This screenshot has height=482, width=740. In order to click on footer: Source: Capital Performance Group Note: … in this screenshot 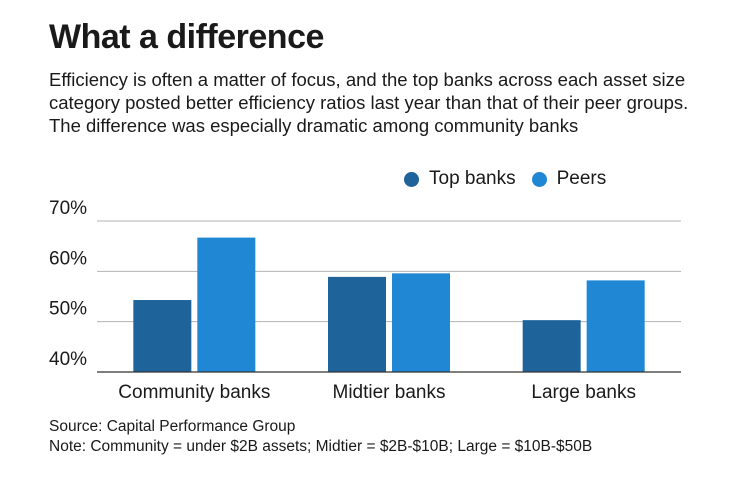, I will do `click(320, 437)`.